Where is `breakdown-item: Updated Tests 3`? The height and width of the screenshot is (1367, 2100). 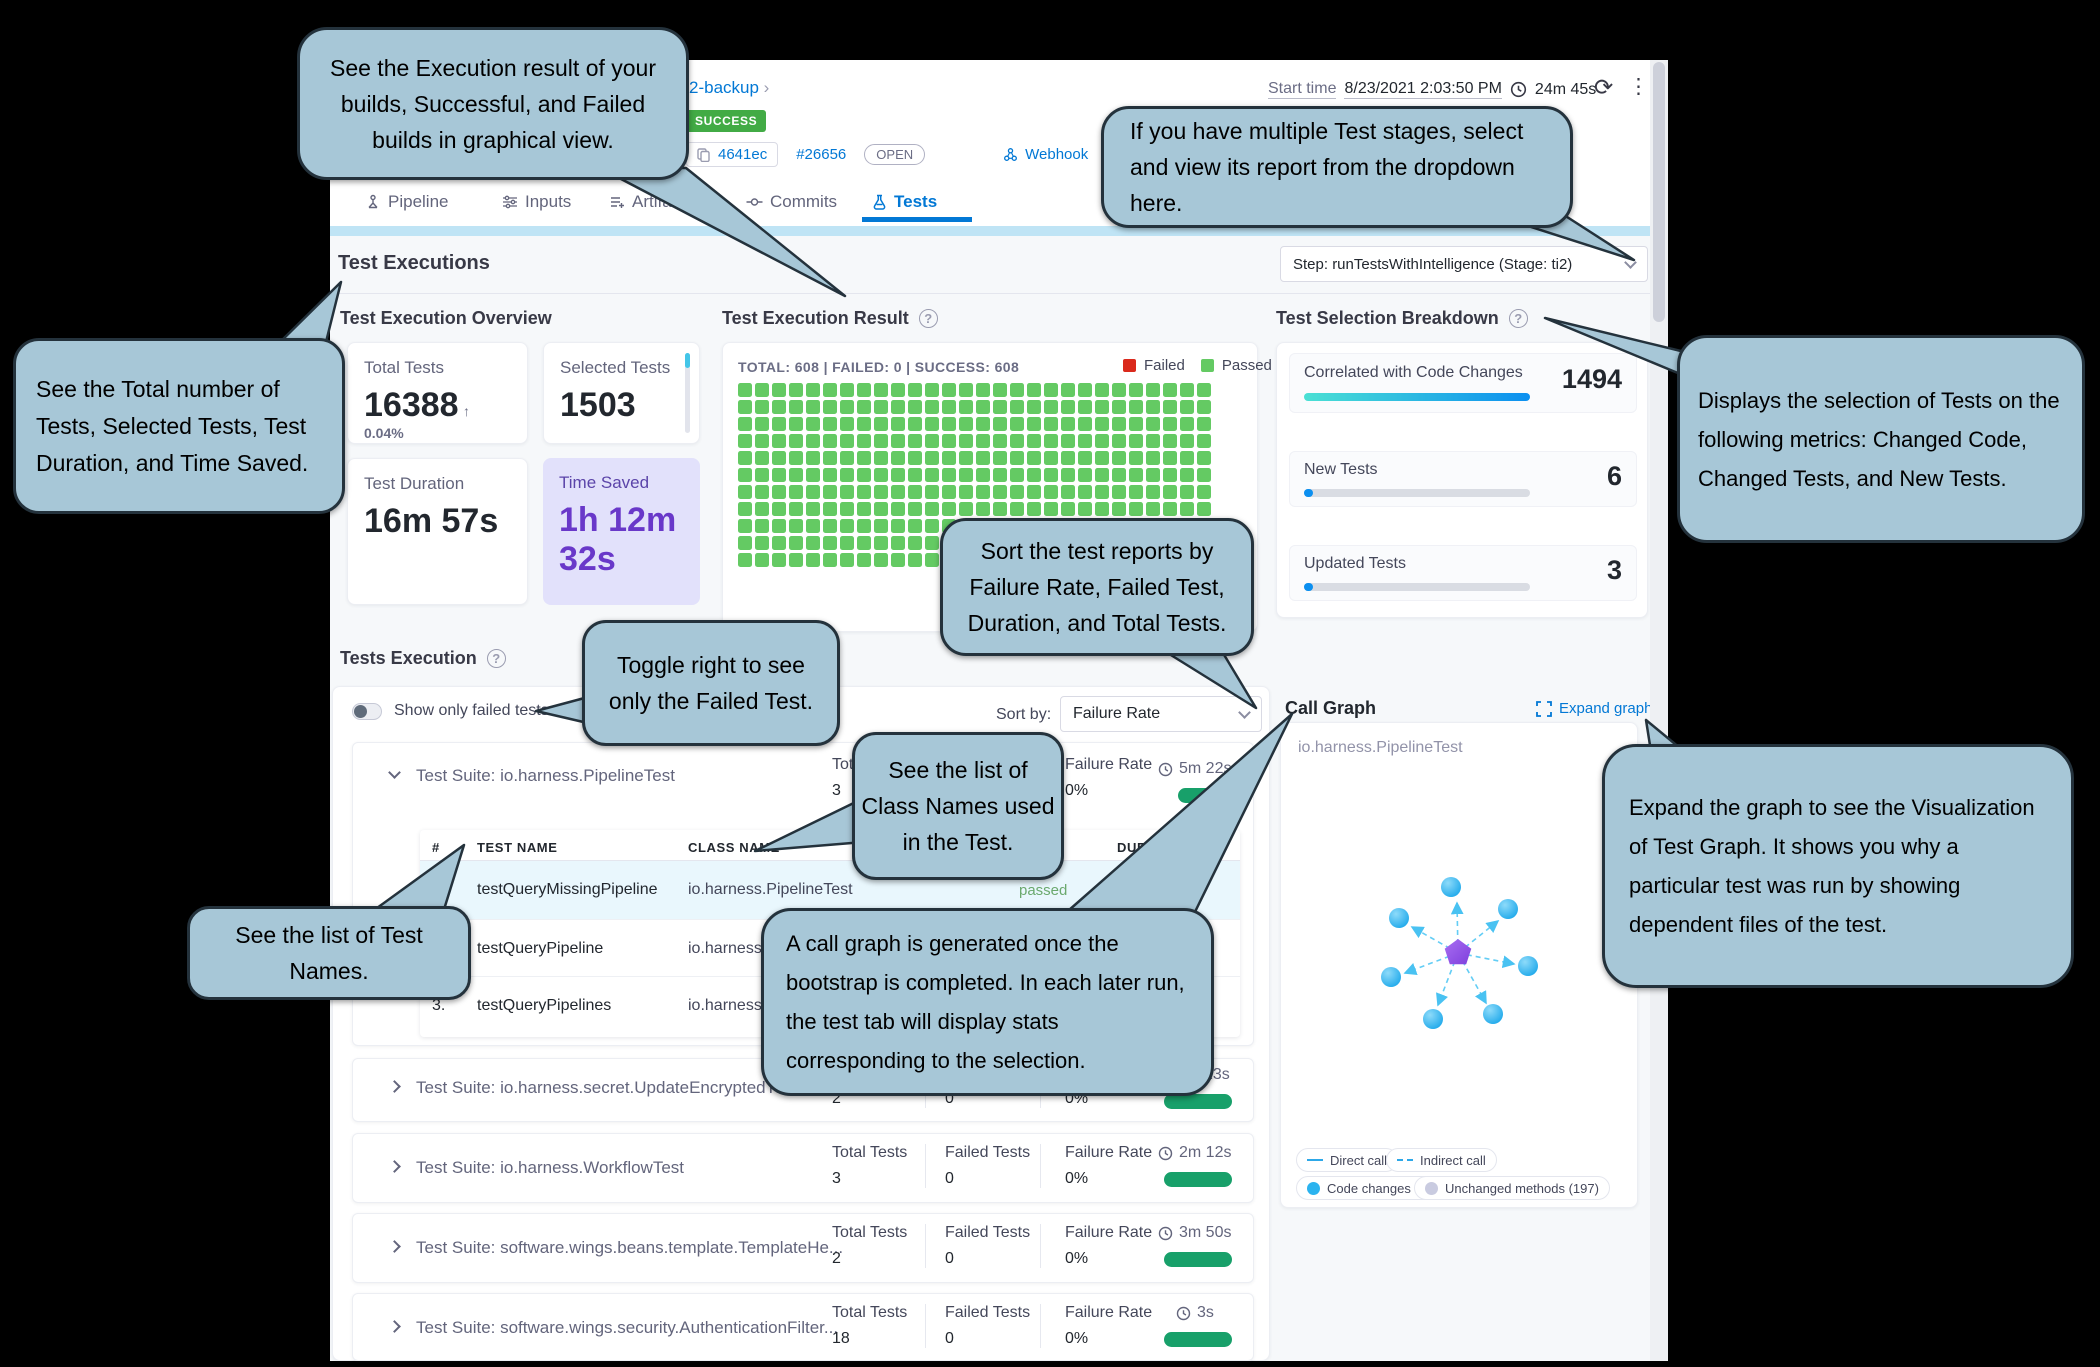 breakdown-item: Updated Tests 3 is located at coordinates (1463, 573).